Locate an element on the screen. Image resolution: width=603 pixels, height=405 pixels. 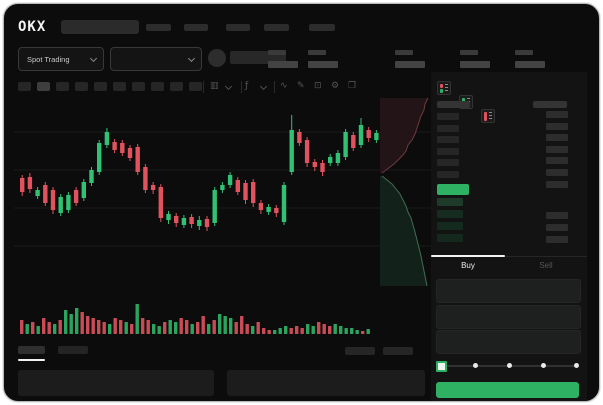
slider-stop-0pct is located at coordinates (441, 366).